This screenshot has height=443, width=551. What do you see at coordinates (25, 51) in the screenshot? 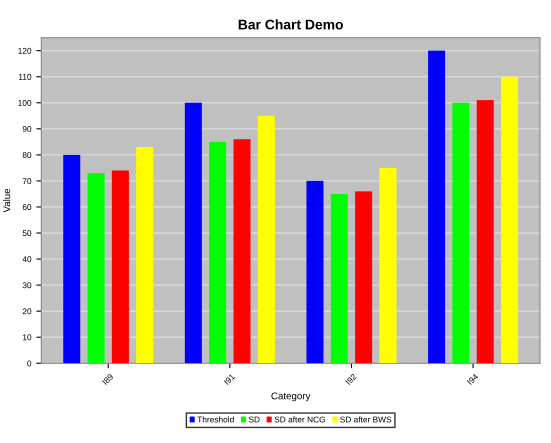
I see `y-tick-label: 120` at bounding box center [25, 51].